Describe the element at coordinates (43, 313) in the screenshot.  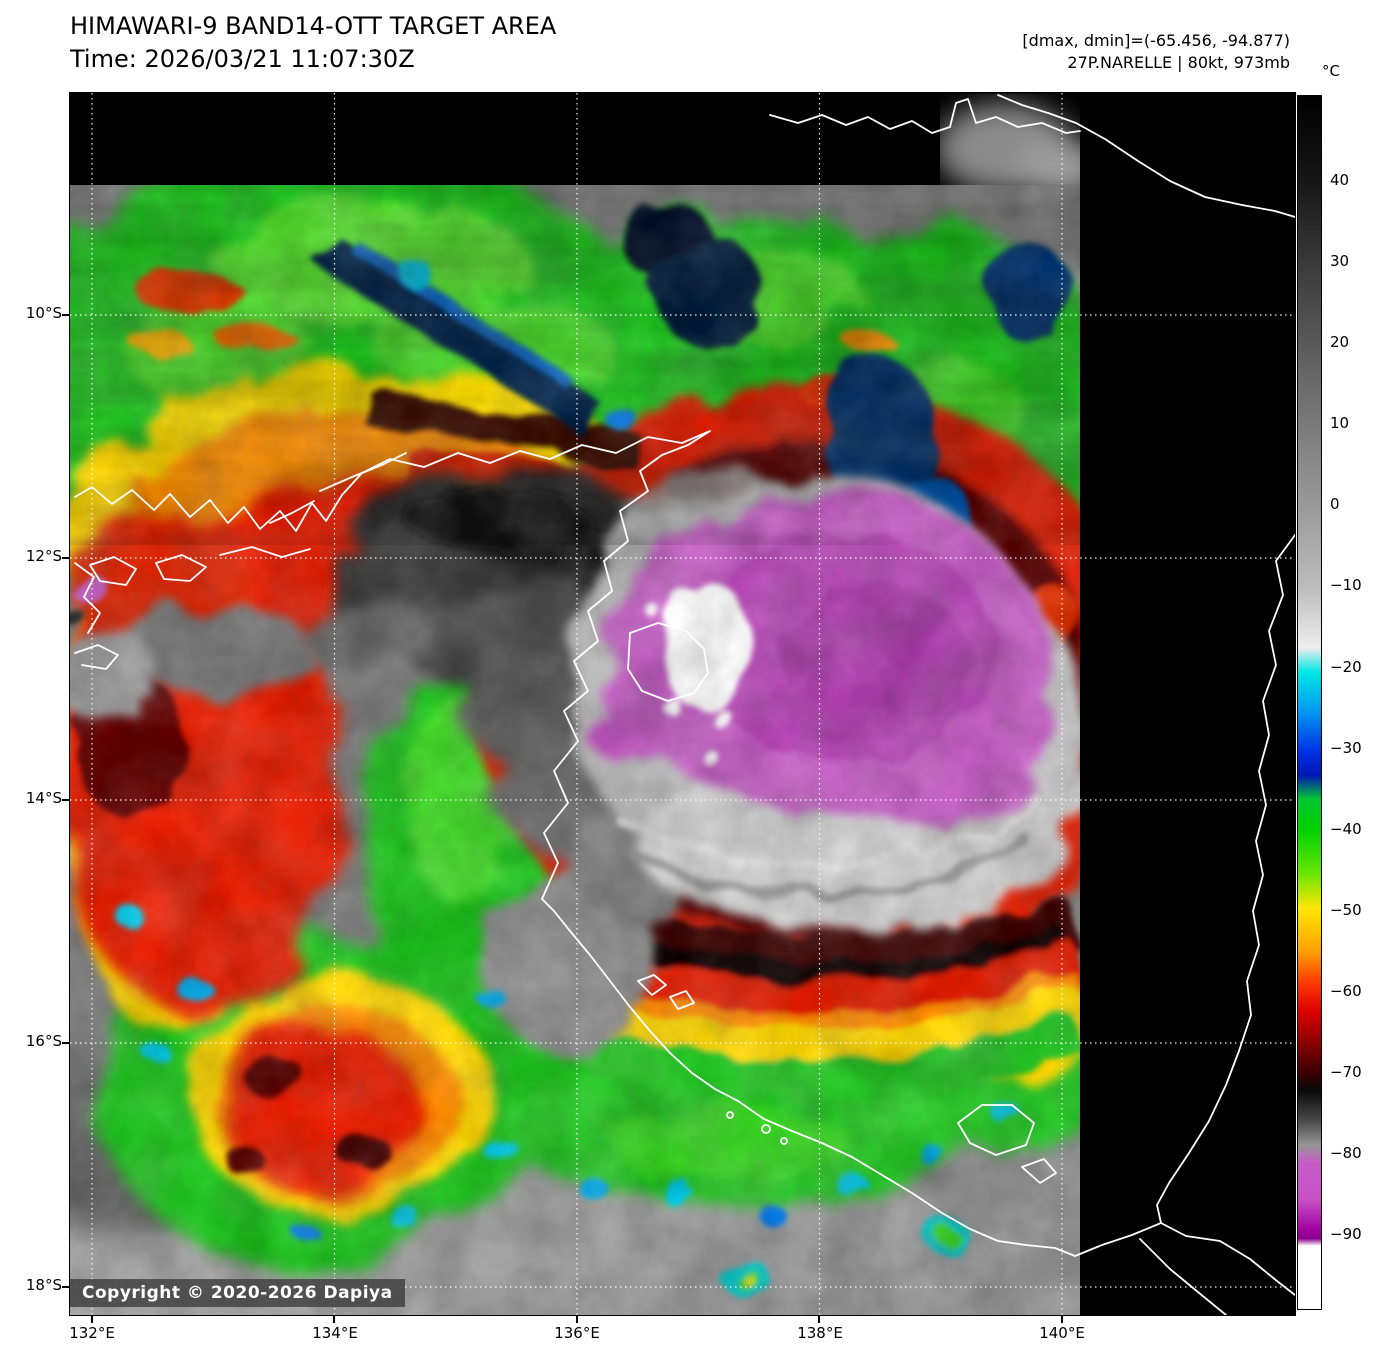
I see `lat-label-10s: 10°S` at that location.